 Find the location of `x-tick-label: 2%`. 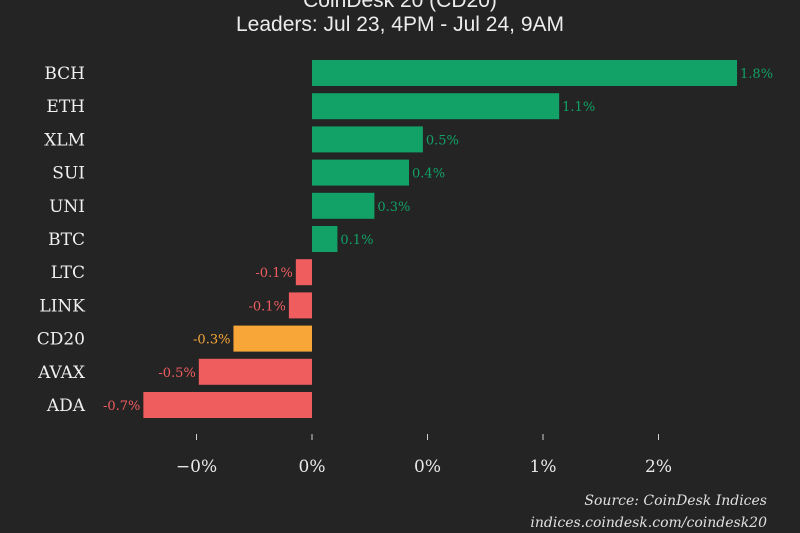

x-tick-label: 2% is located at coordinates (658, 467).